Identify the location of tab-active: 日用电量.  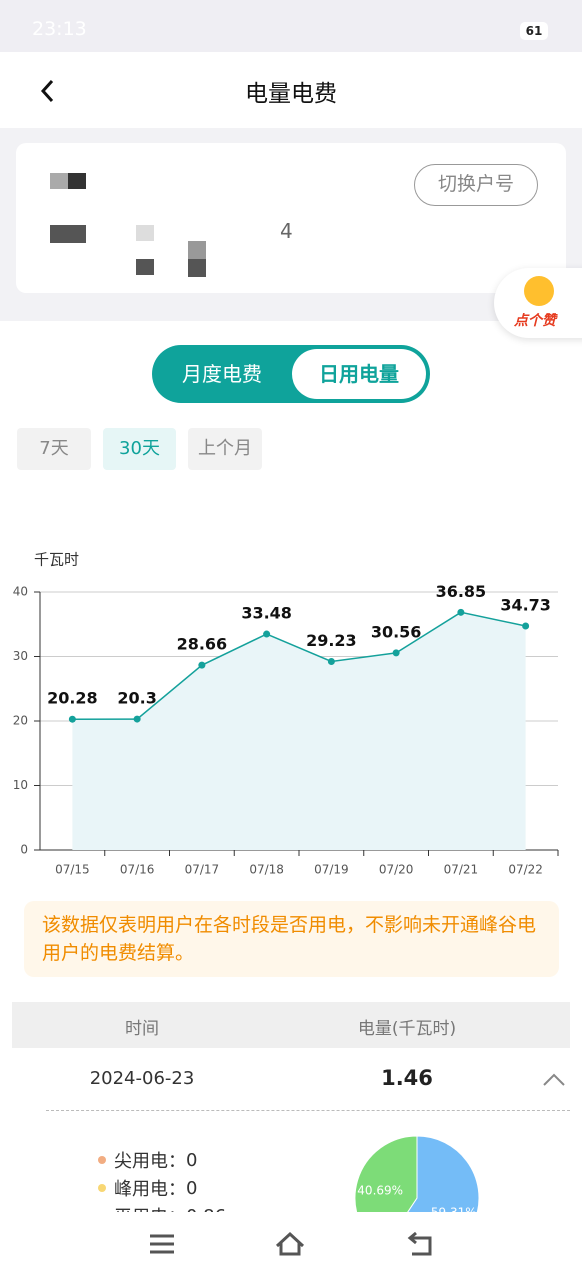
(359, 374).